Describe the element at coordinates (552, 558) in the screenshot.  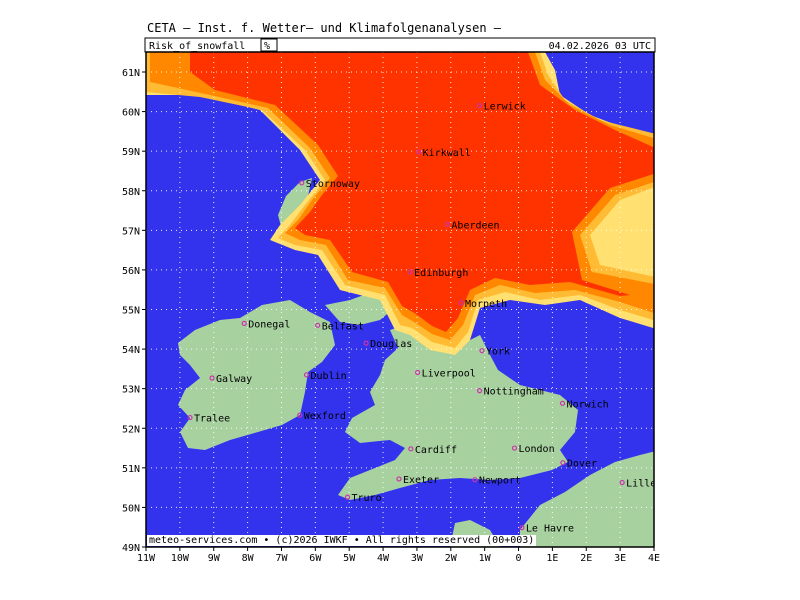
I see `longitude-label: 1E` at that location.